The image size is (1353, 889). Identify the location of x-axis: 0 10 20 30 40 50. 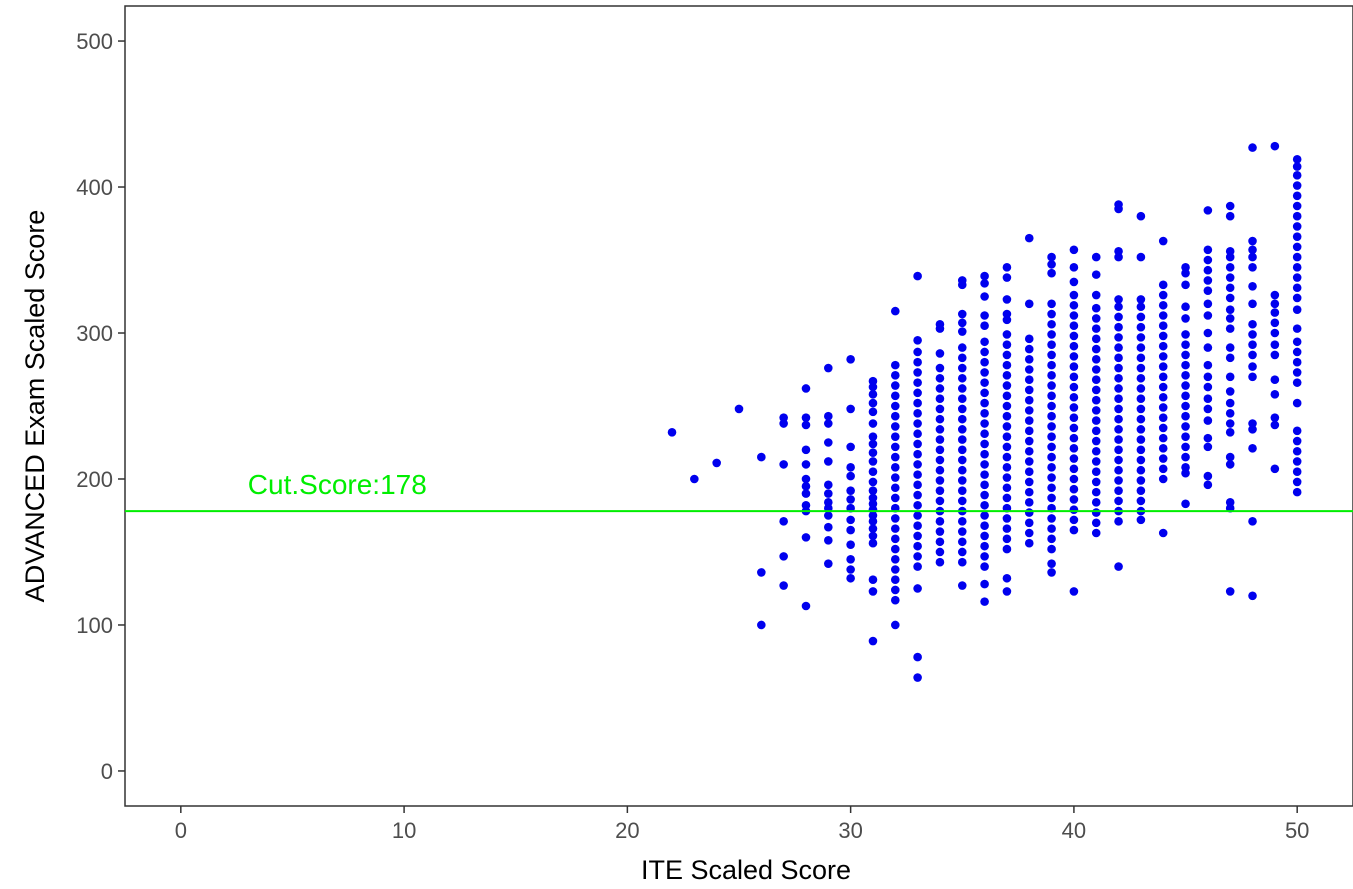
(742, 824).